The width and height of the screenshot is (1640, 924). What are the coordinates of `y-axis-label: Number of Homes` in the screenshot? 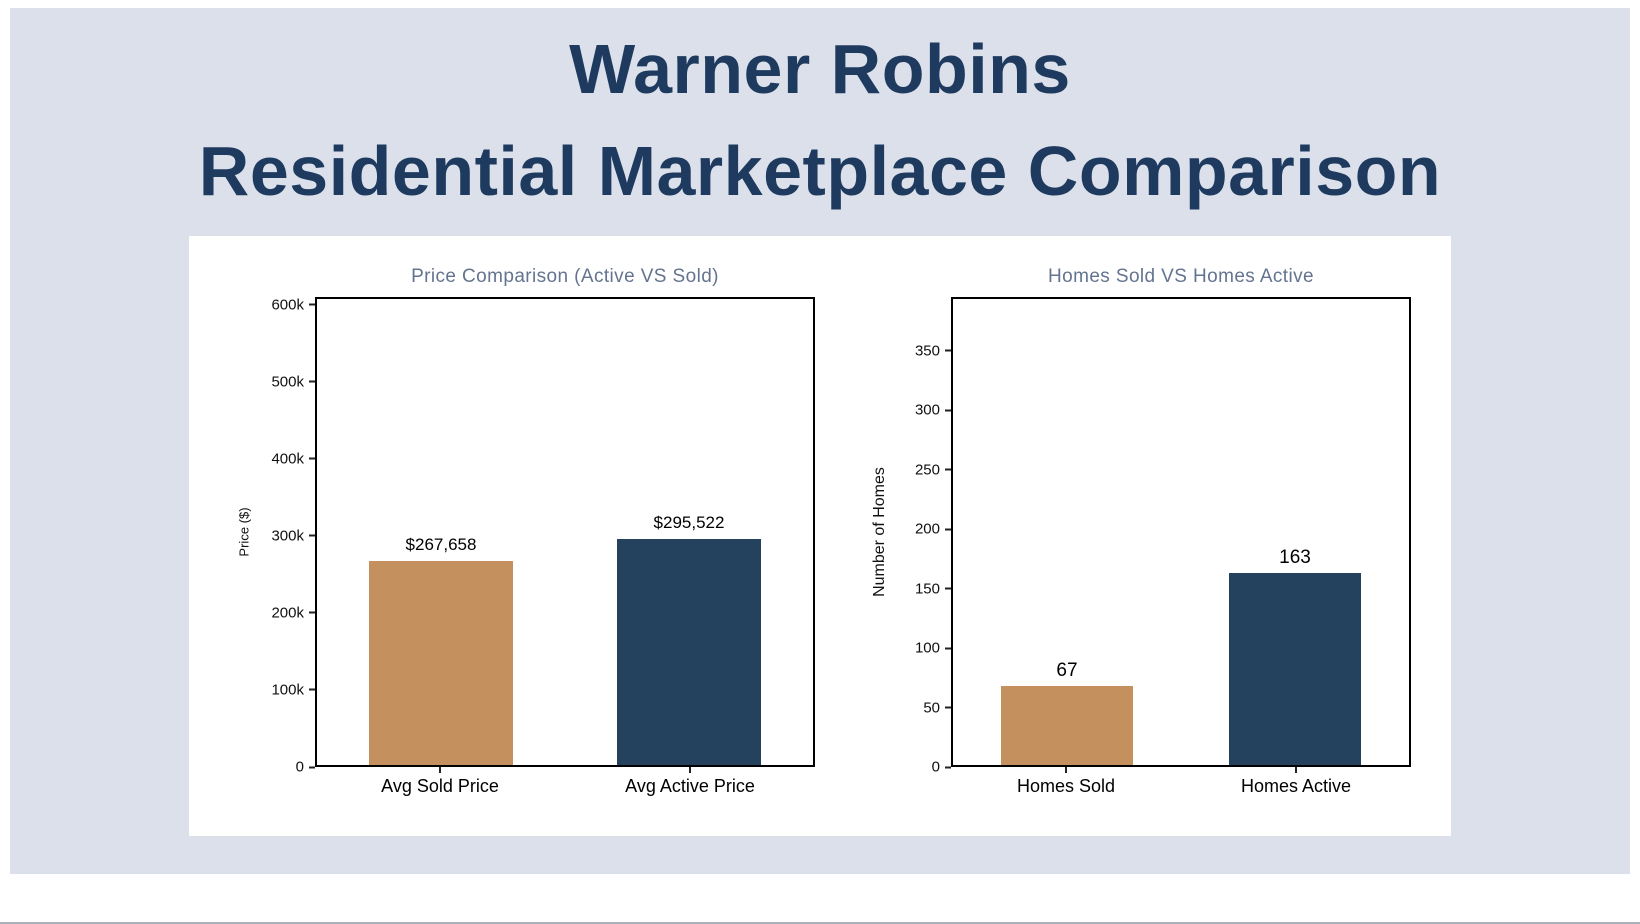 It's located at (880, 532).